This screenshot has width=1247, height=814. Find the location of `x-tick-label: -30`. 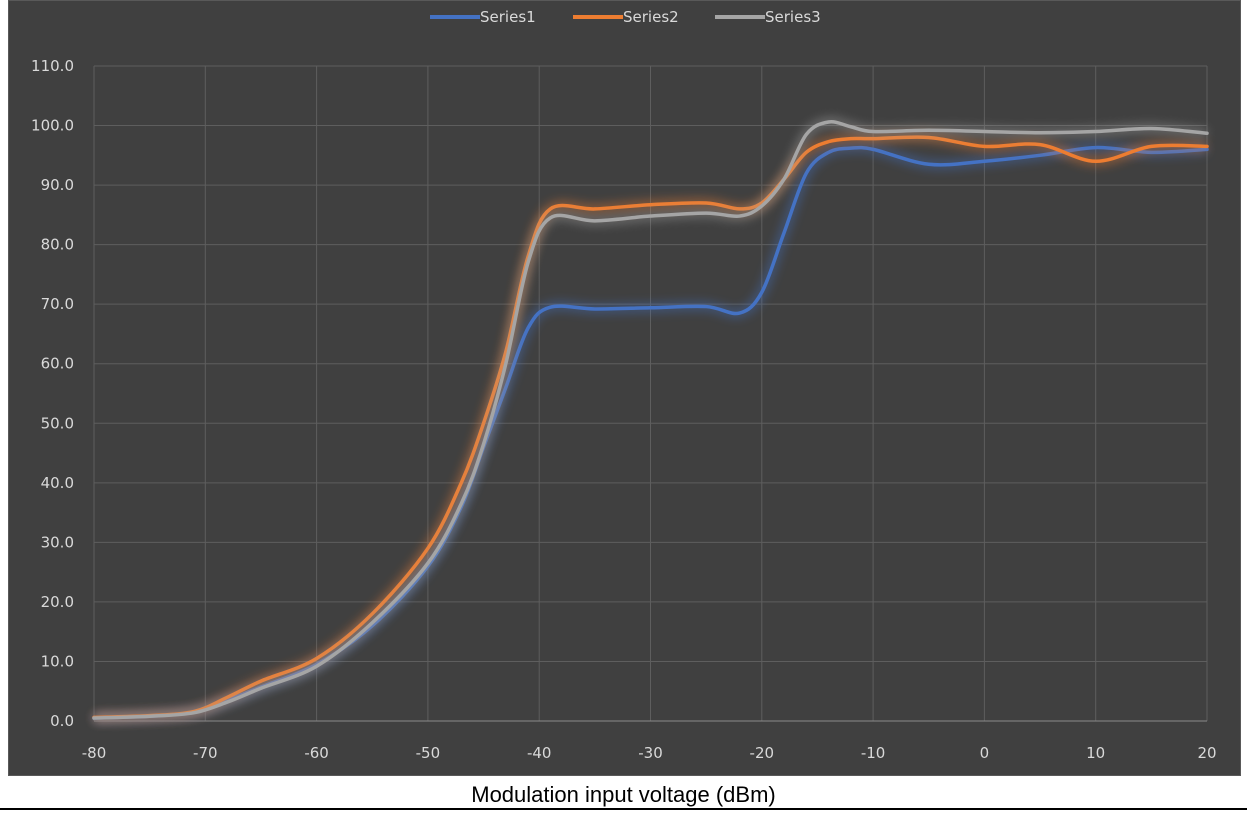

x-tick-label: -30 is located at coordinates (650, 753).